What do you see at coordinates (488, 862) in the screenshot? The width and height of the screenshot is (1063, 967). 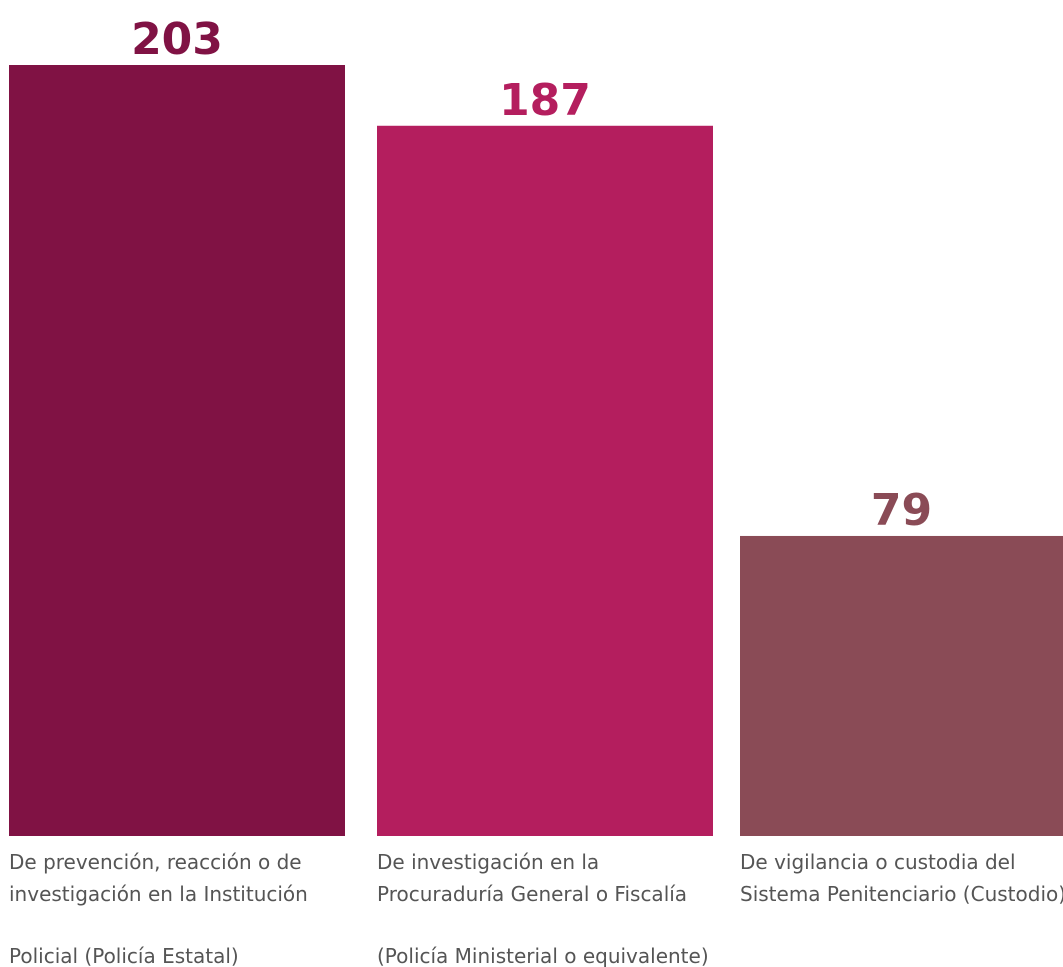 I see `category-label-2-line-1: De investigación en la` at bounding box center [488, 862].